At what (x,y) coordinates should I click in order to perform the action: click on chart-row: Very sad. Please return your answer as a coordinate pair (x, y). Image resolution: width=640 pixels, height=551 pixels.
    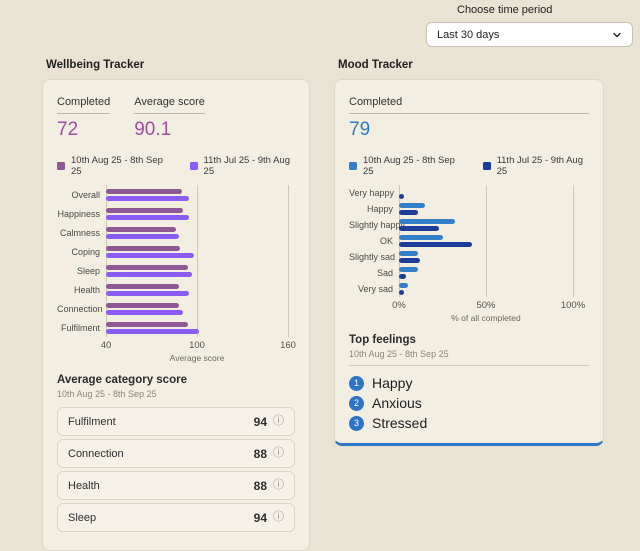
    Looking at the image, I should click on (469, 289).